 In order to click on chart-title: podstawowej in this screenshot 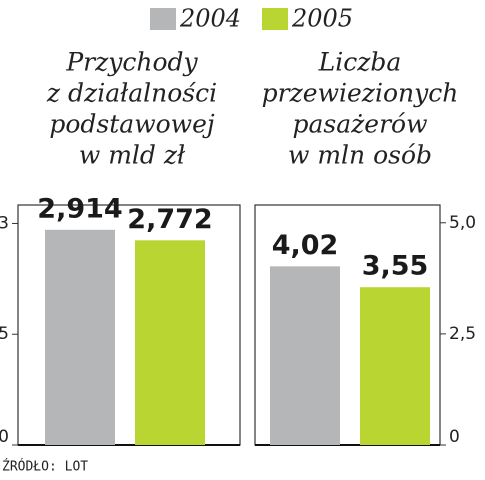, I will do `click(131, 124)`.